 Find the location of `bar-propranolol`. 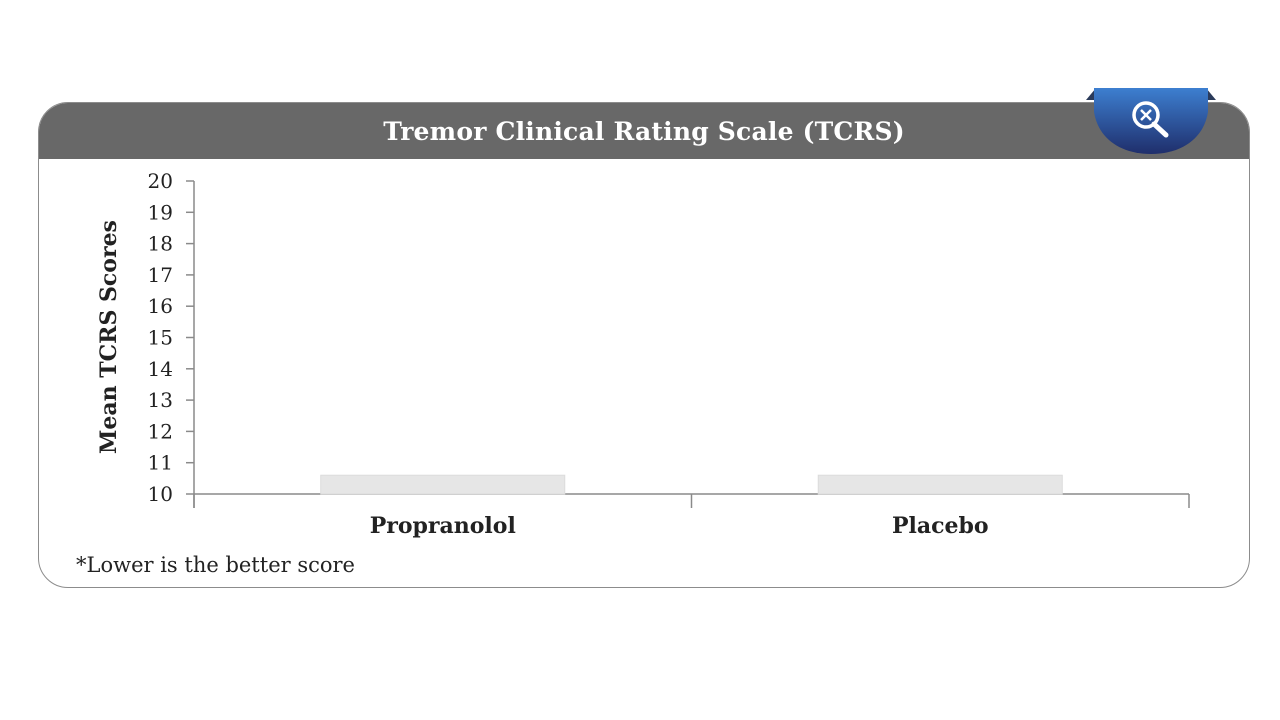

bar-propranolol is located at coordinates (443, 484).